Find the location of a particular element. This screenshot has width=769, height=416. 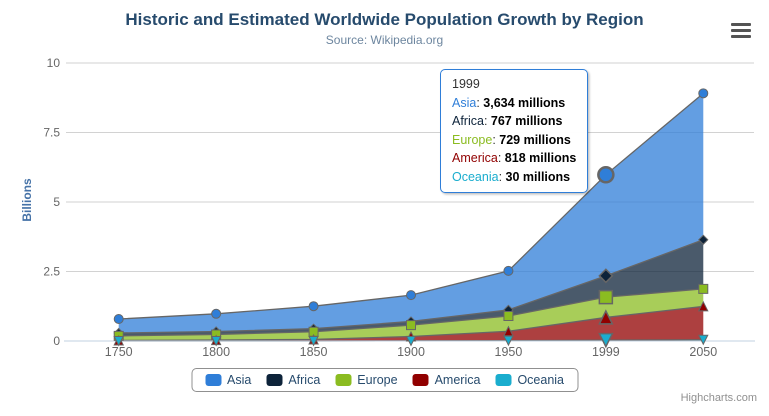

legend-swatch-oceania is located at coordinates (503, 380).